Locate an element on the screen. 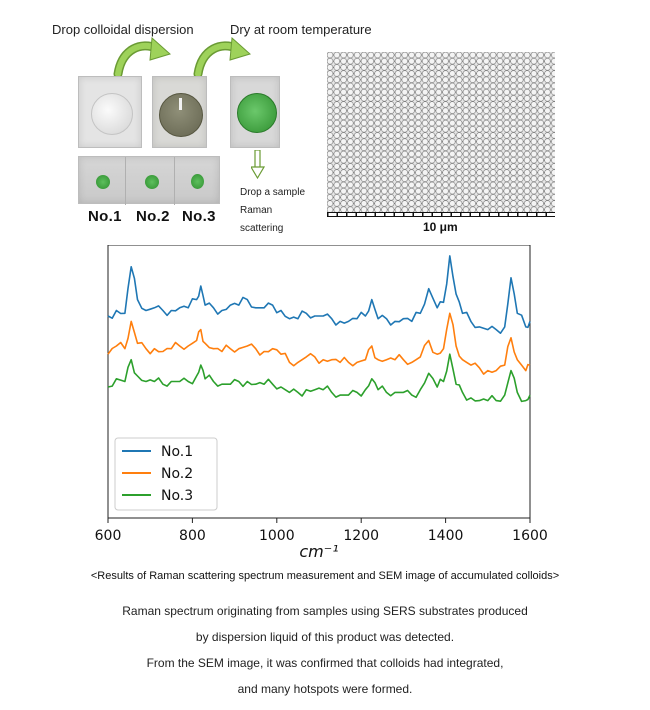 The image size is (650, 710). x-tick-label: 800 is located at coordinates (192, 536).